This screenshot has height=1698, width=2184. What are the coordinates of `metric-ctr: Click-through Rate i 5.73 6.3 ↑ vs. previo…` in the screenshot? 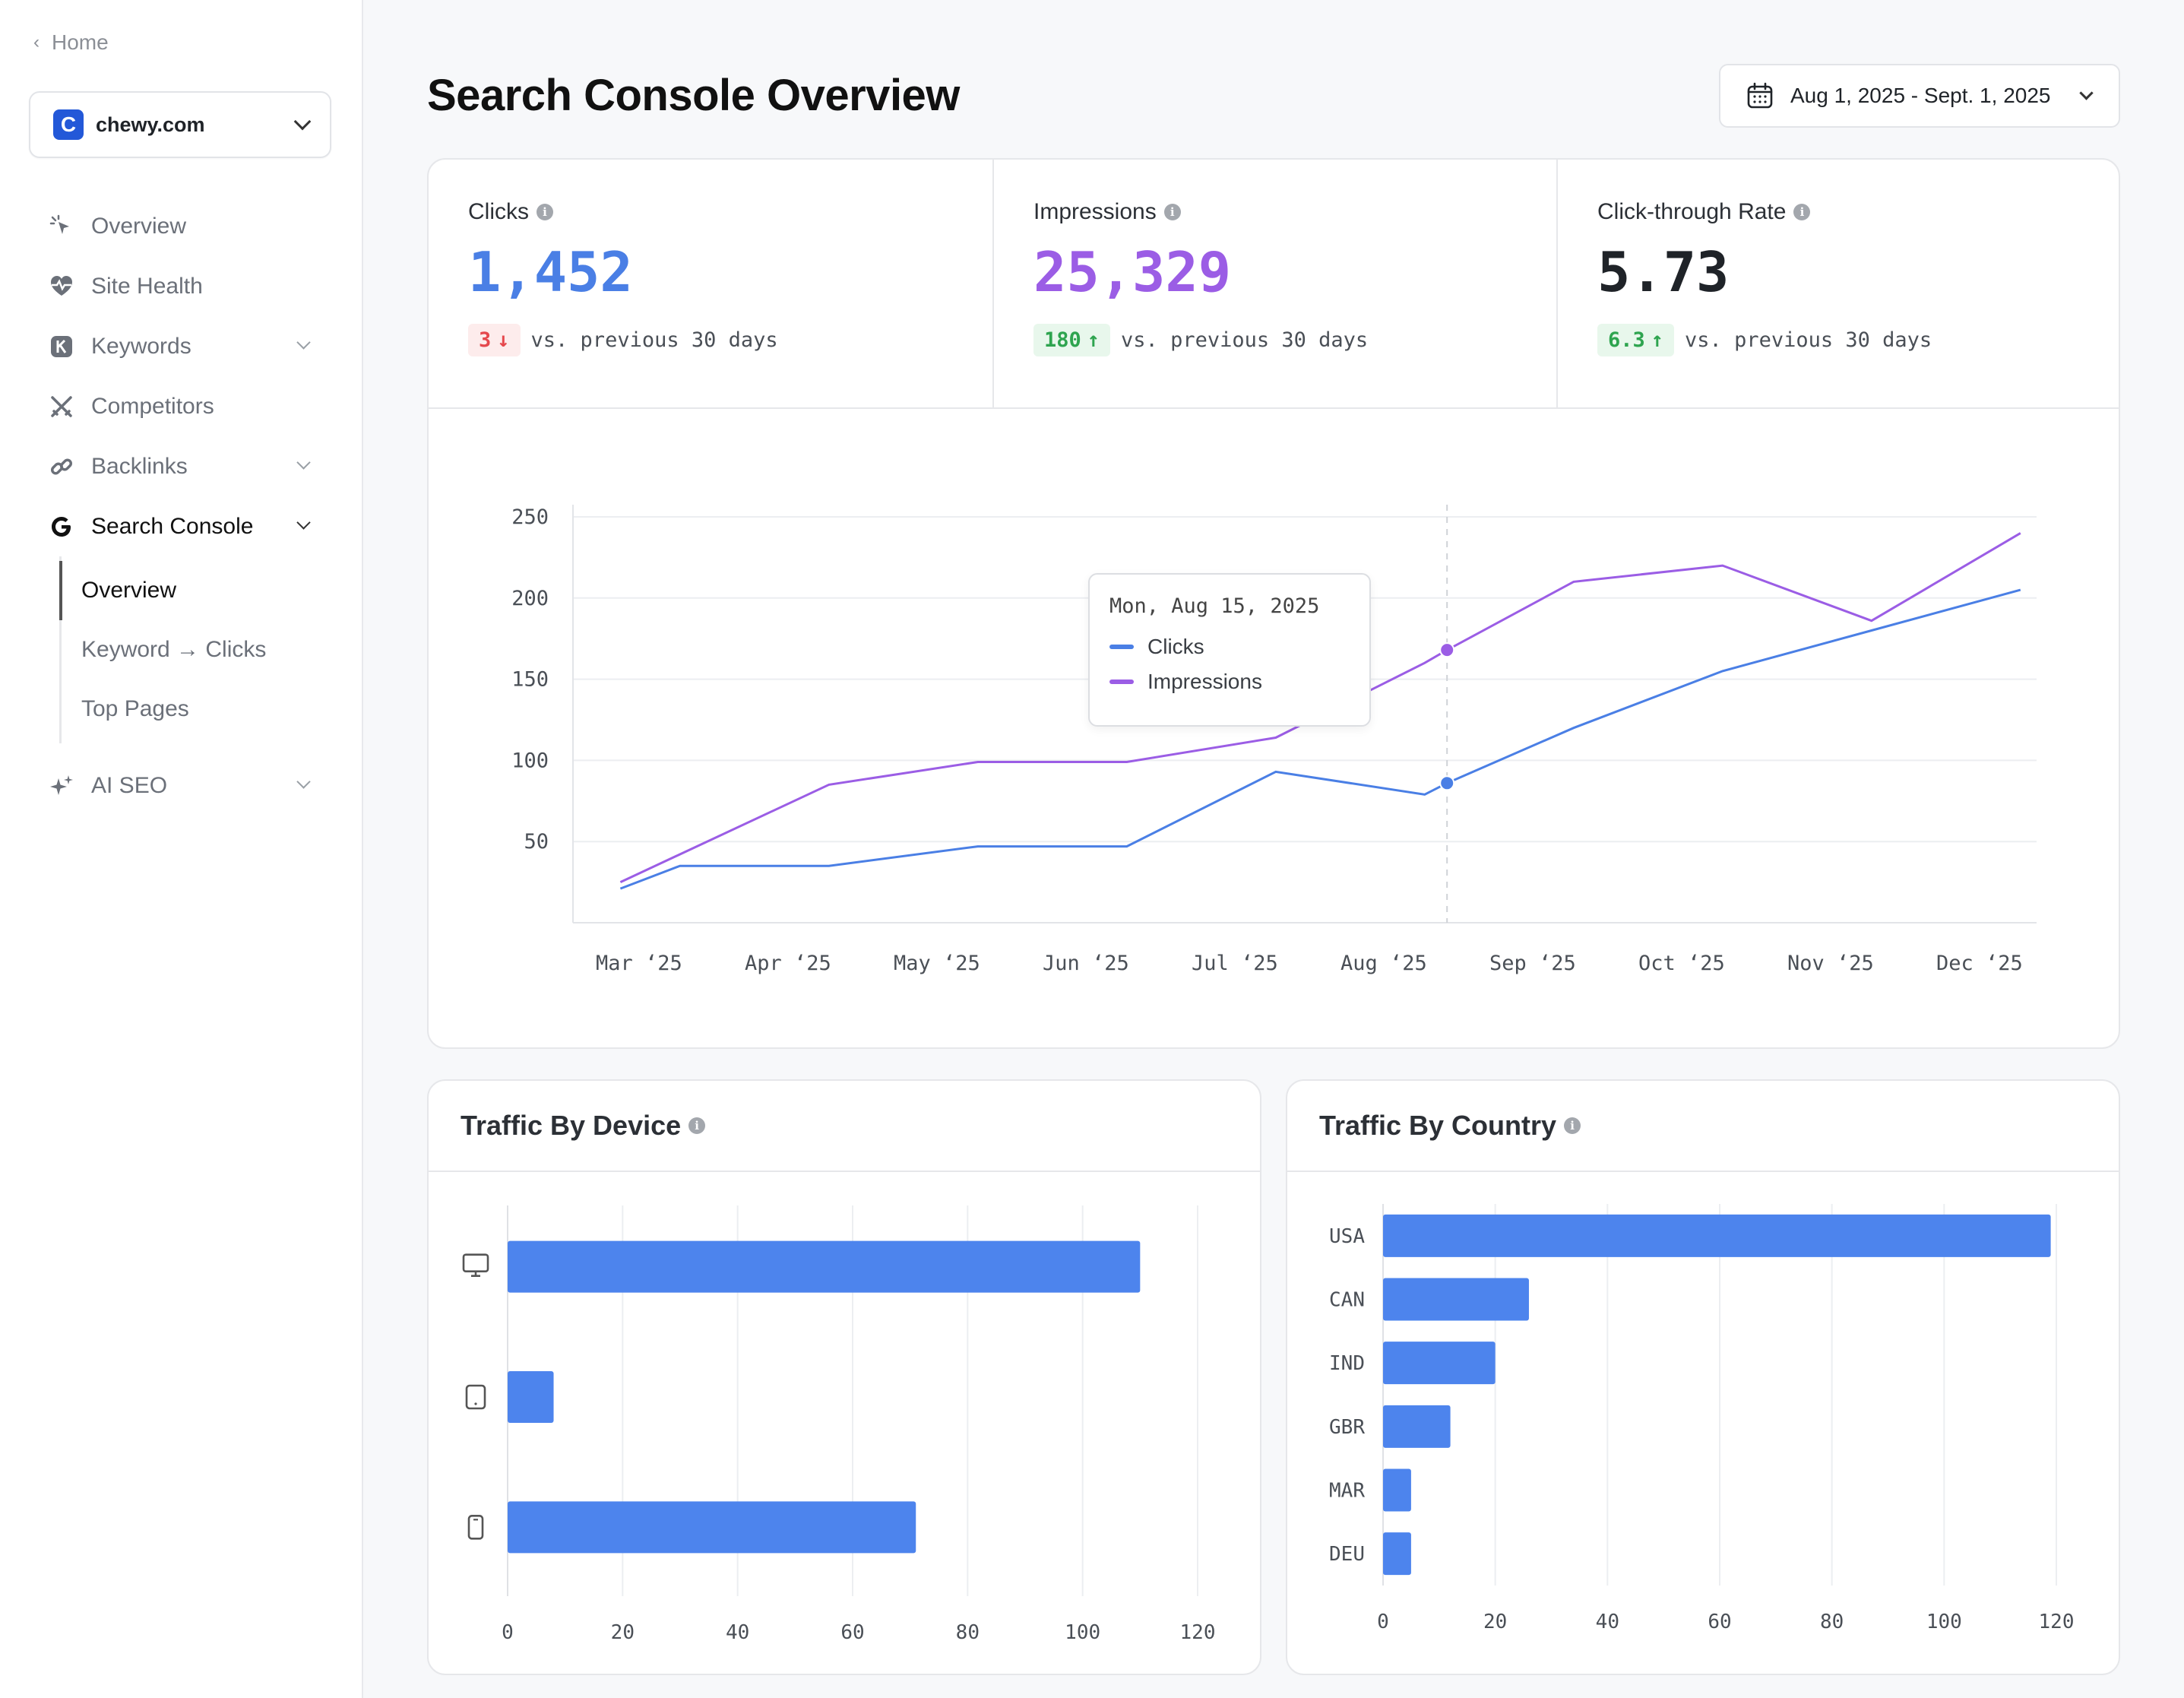 It's located at (1838, 283).